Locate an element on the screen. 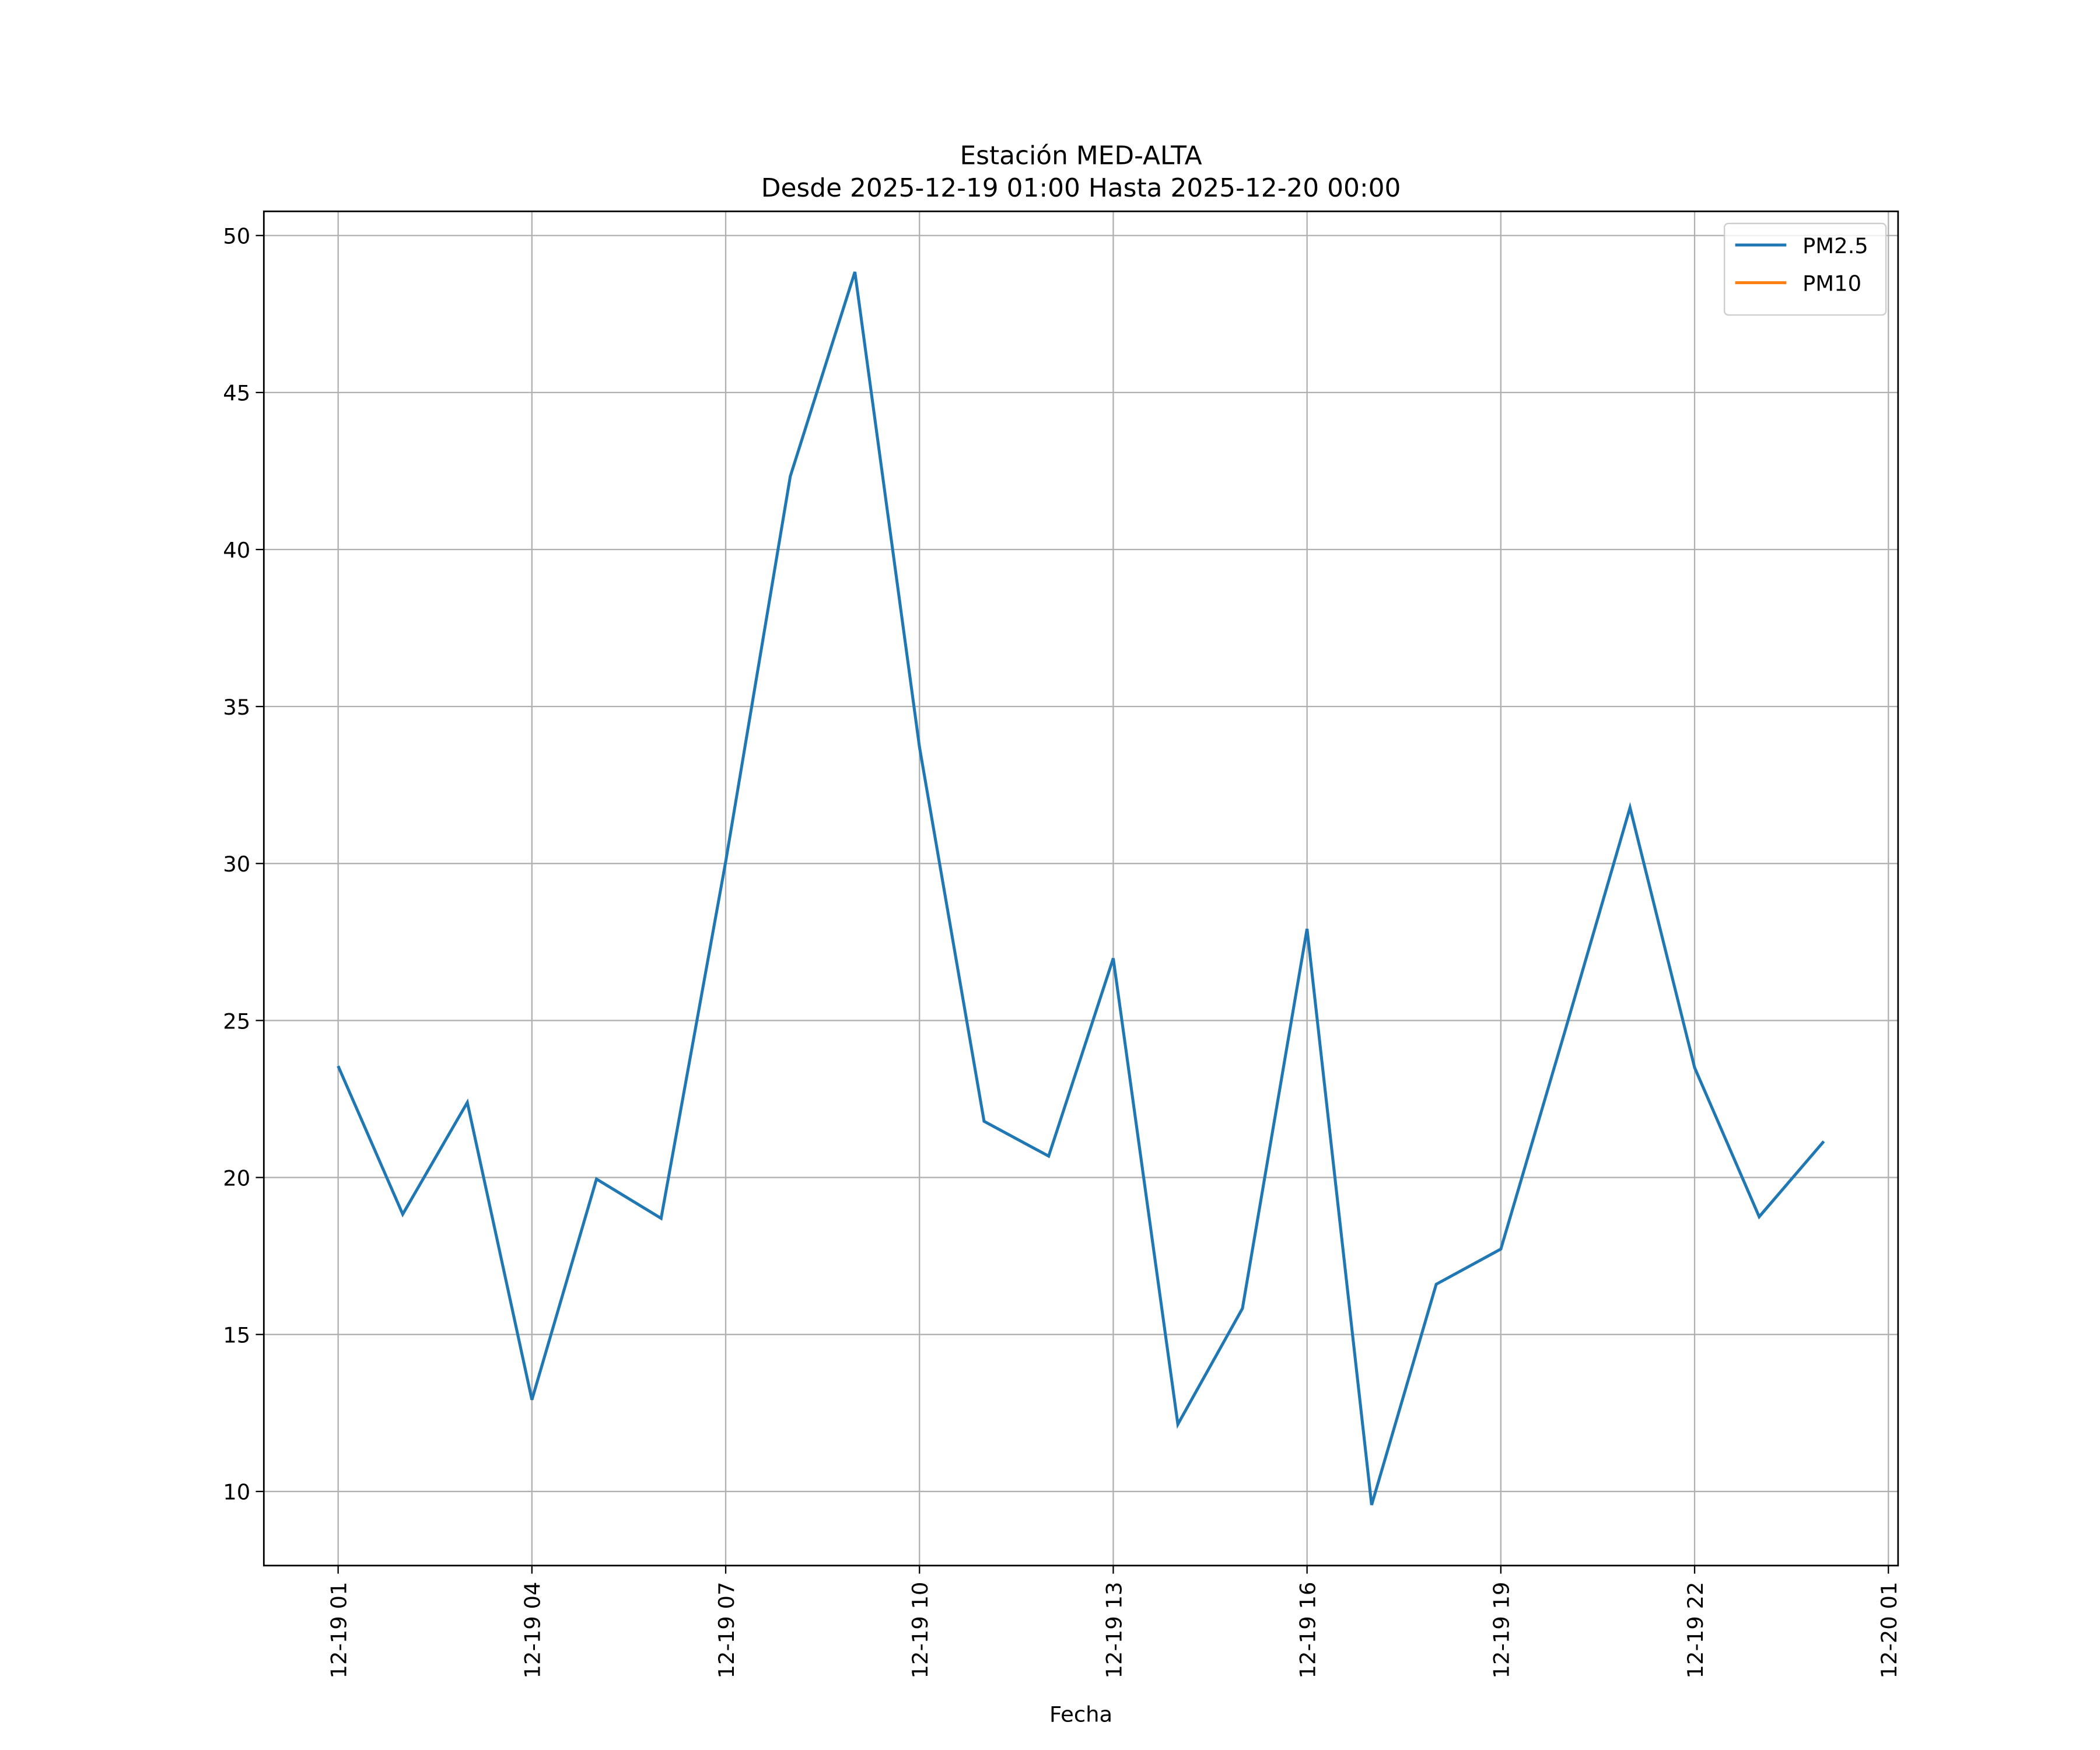  y-tick-label: 35 is located at coordinates (236, 708).